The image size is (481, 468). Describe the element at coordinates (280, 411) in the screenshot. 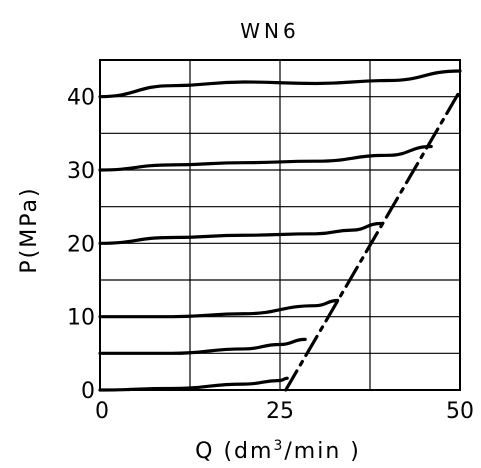

I see `x-tick-label: 25` at that location.